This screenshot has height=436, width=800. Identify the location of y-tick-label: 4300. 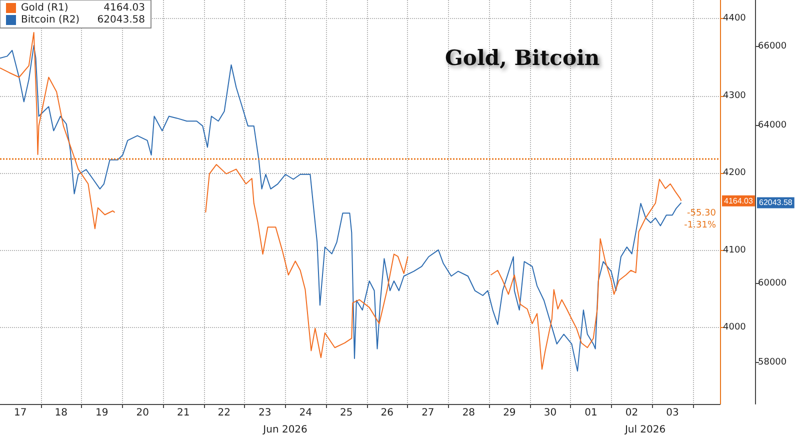
(734, 95).